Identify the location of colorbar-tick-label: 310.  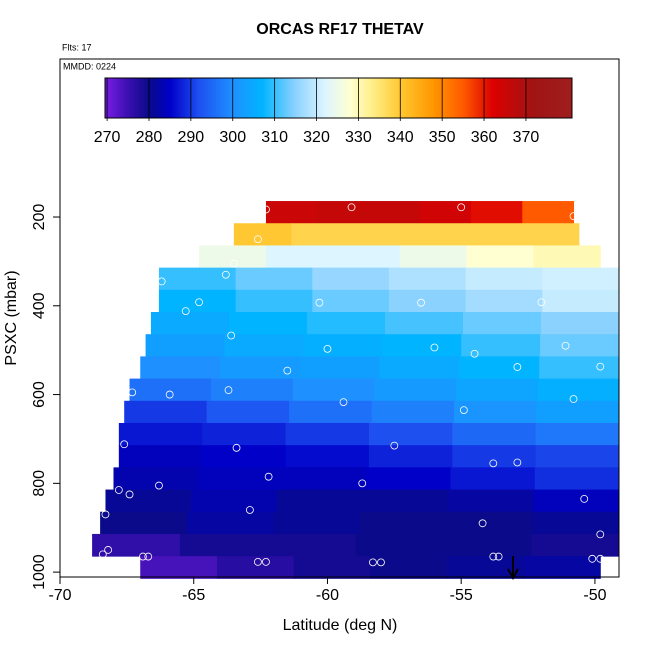
(274, 137).